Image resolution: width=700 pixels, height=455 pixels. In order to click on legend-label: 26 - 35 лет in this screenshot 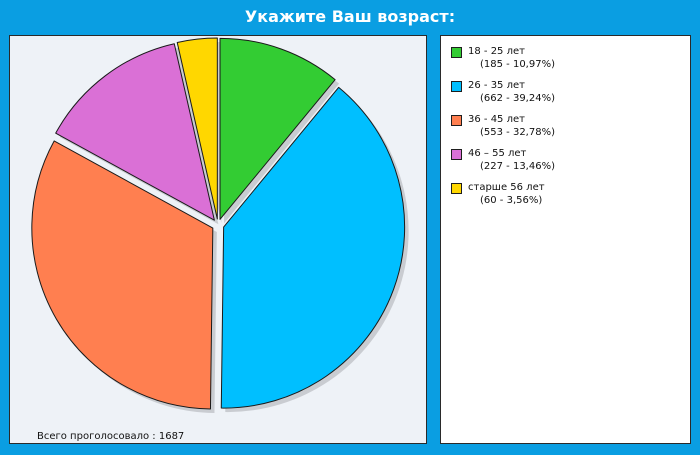, I will do `click(496, 85)`.